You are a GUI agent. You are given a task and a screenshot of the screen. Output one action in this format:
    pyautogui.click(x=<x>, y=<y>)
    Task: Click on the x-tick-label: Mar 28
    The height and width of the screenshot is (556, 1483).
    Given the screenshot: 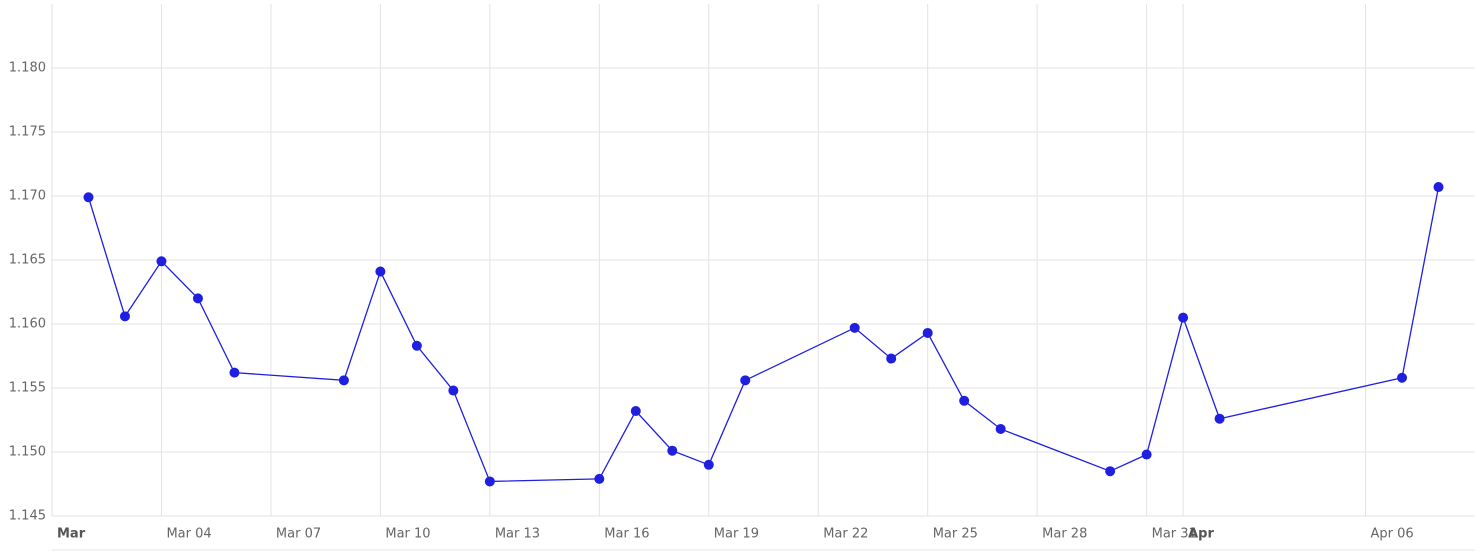 What is the action you would take?
    pyautogui.click(x=1064, y=534)
    